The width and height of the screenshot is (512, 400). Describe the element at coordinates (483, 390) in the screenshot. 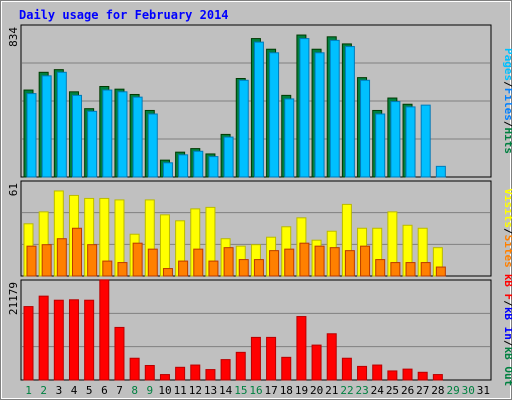

I see `day-label-31: 31` at that location.